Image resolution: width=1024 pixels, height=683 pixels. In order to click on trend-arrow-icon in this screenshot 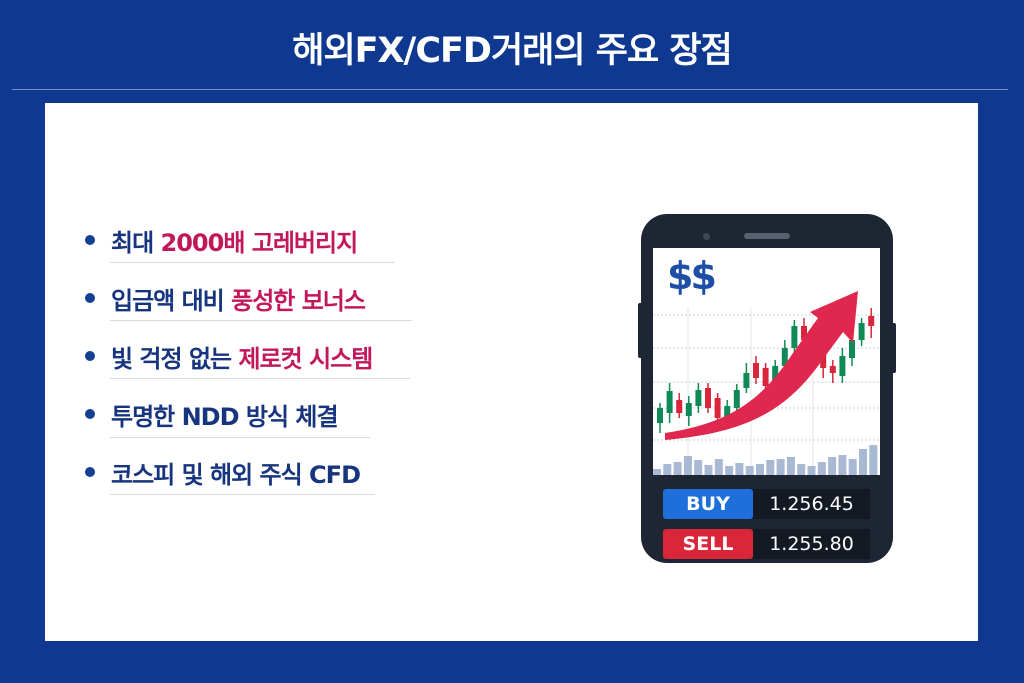, I will do `click(761, 365)`.